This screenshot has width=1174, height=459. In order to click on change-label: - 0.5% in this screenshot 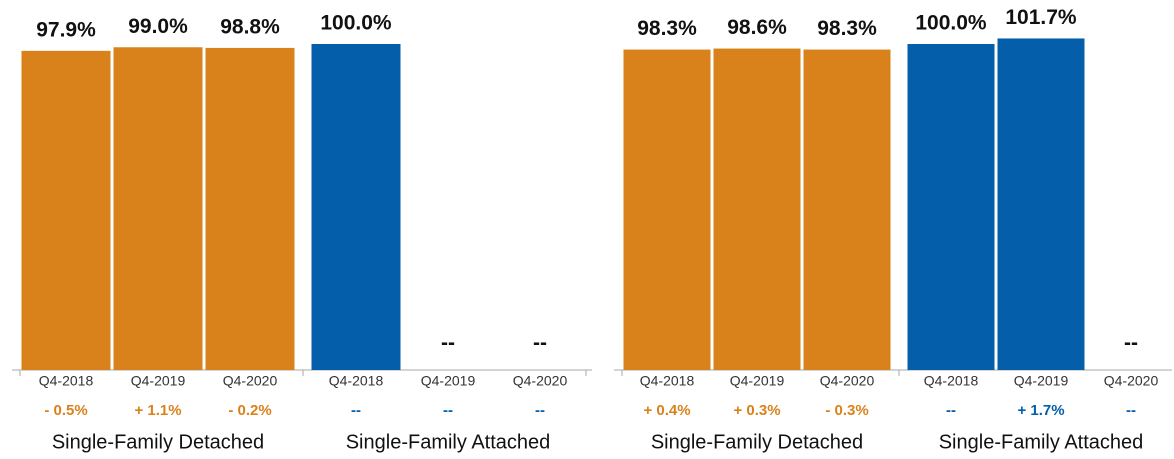, I will do `click(65, 410)`.